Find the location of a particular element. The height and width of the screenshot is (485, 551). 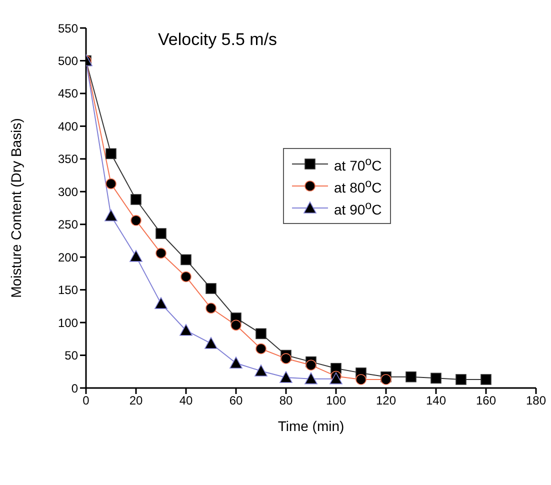

y-tick-label: 300 is located at coordinates (68, 191).